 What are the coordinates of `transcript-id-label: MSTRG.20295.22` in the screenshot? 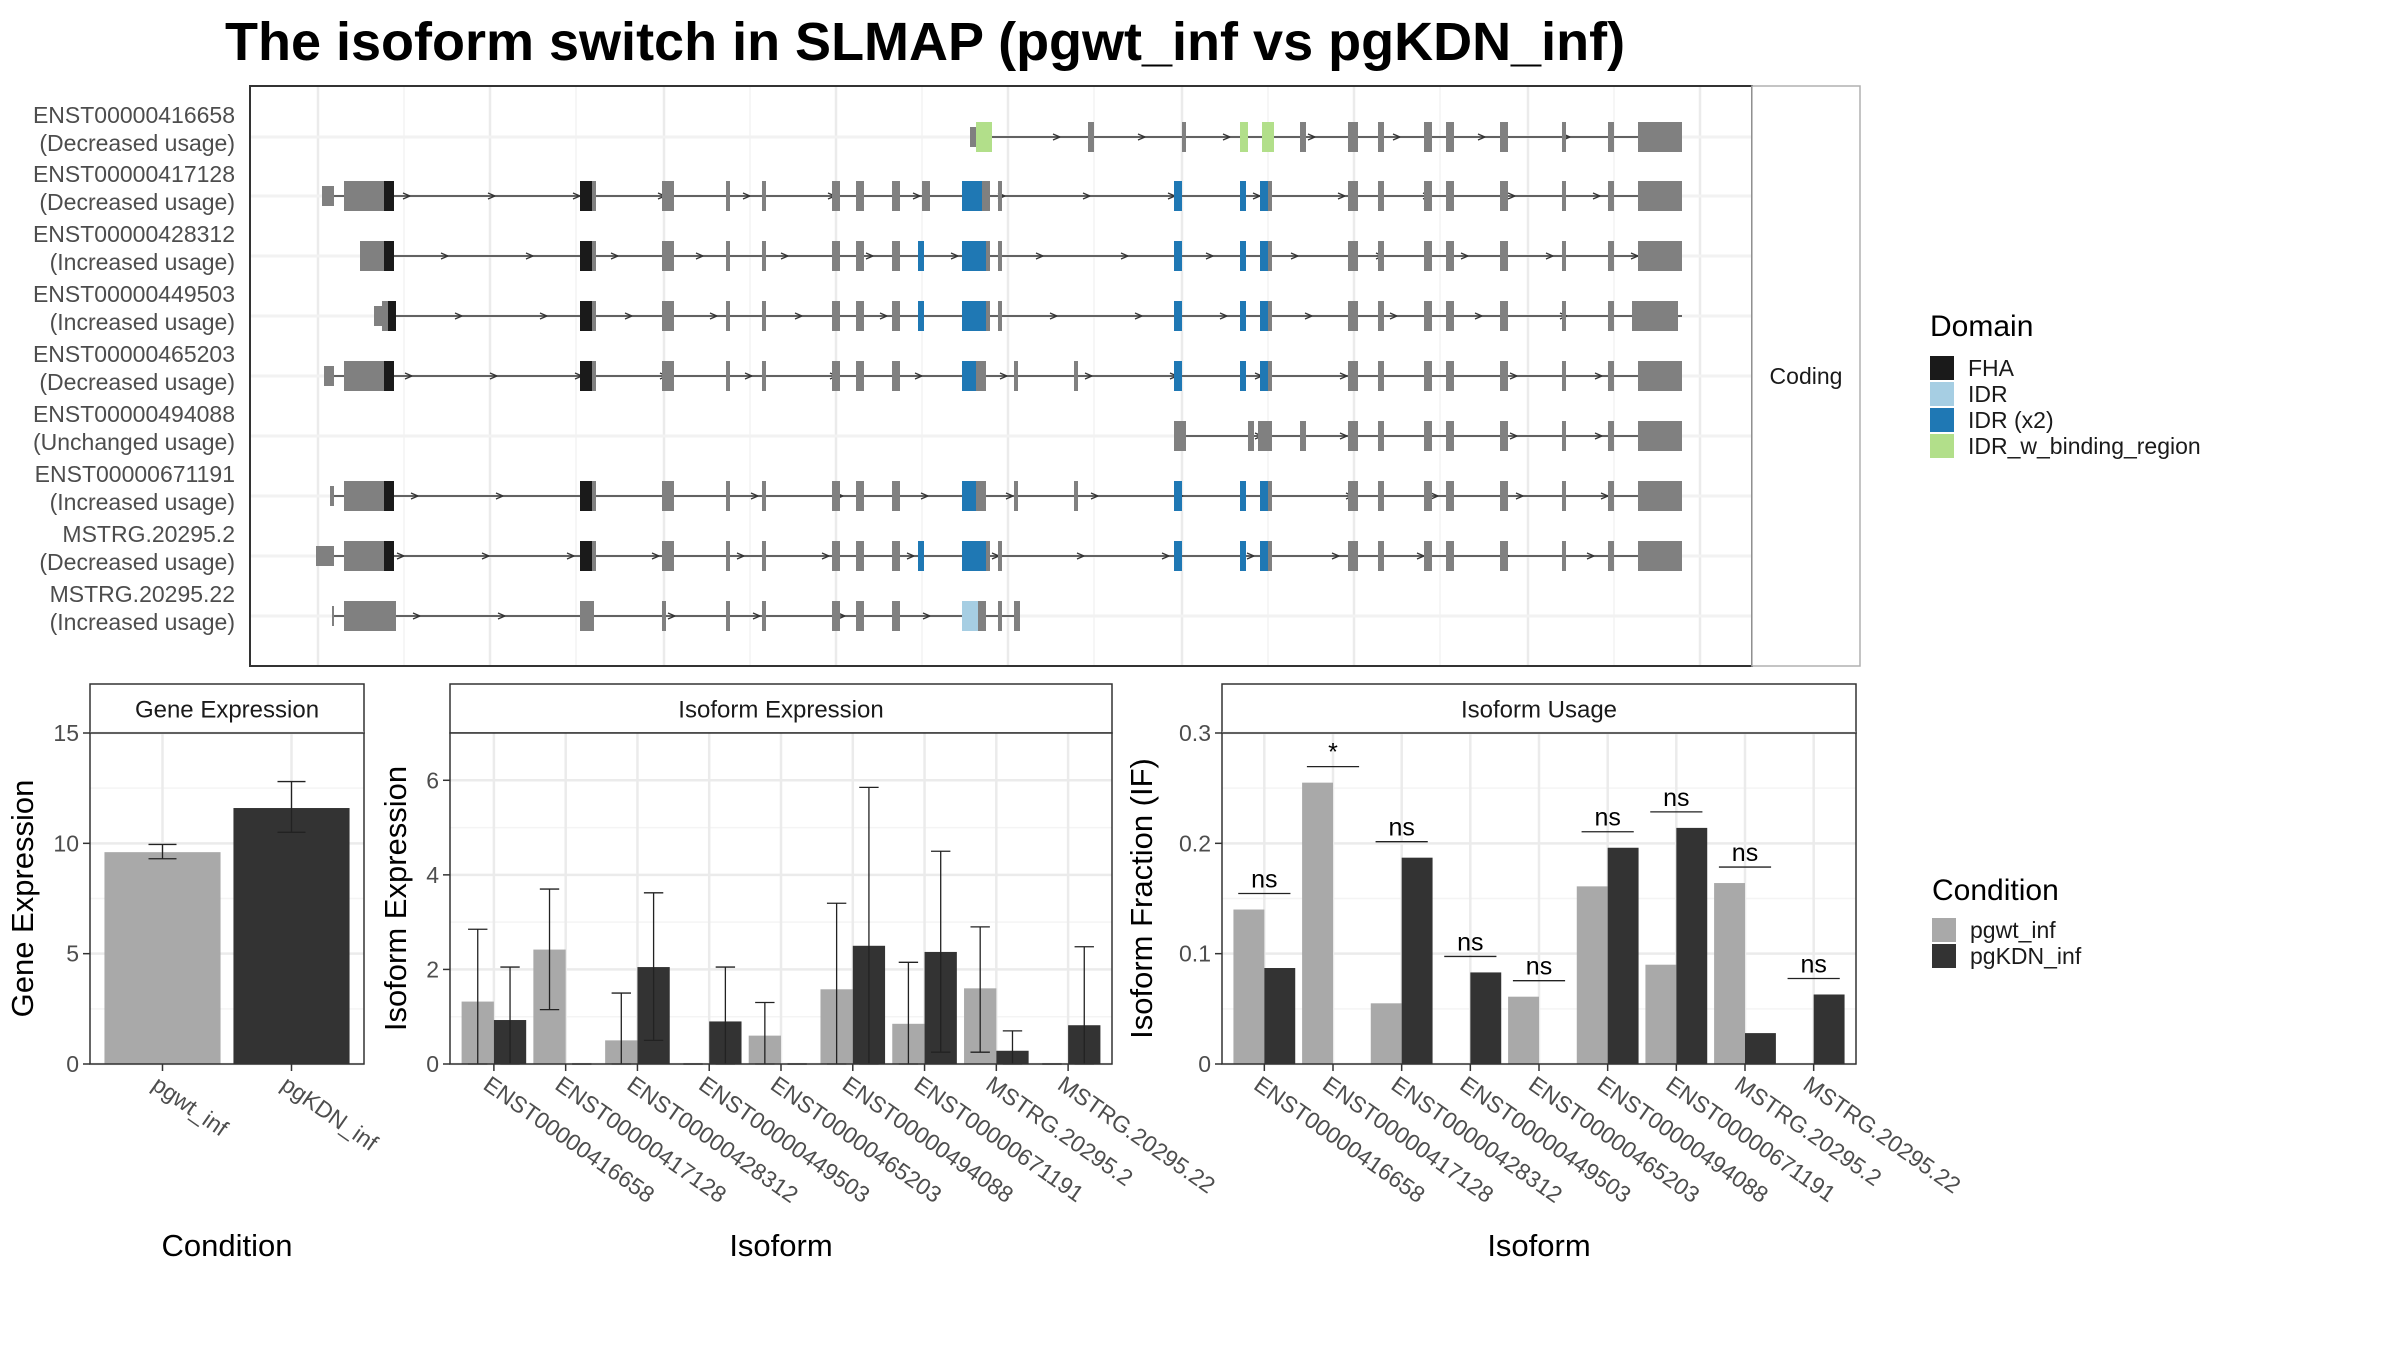 It's located at (142, 594).